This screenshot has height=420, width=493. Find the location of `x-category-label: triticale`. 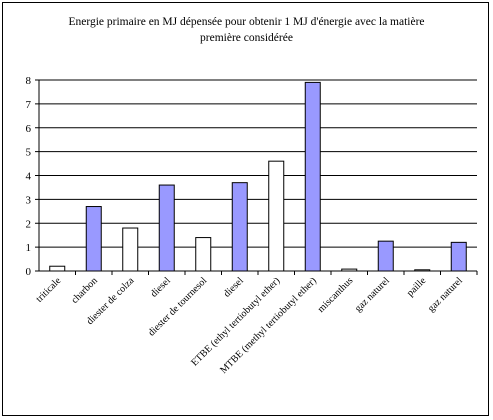

x-category-label: triticale is located at coordinates (49, 290).